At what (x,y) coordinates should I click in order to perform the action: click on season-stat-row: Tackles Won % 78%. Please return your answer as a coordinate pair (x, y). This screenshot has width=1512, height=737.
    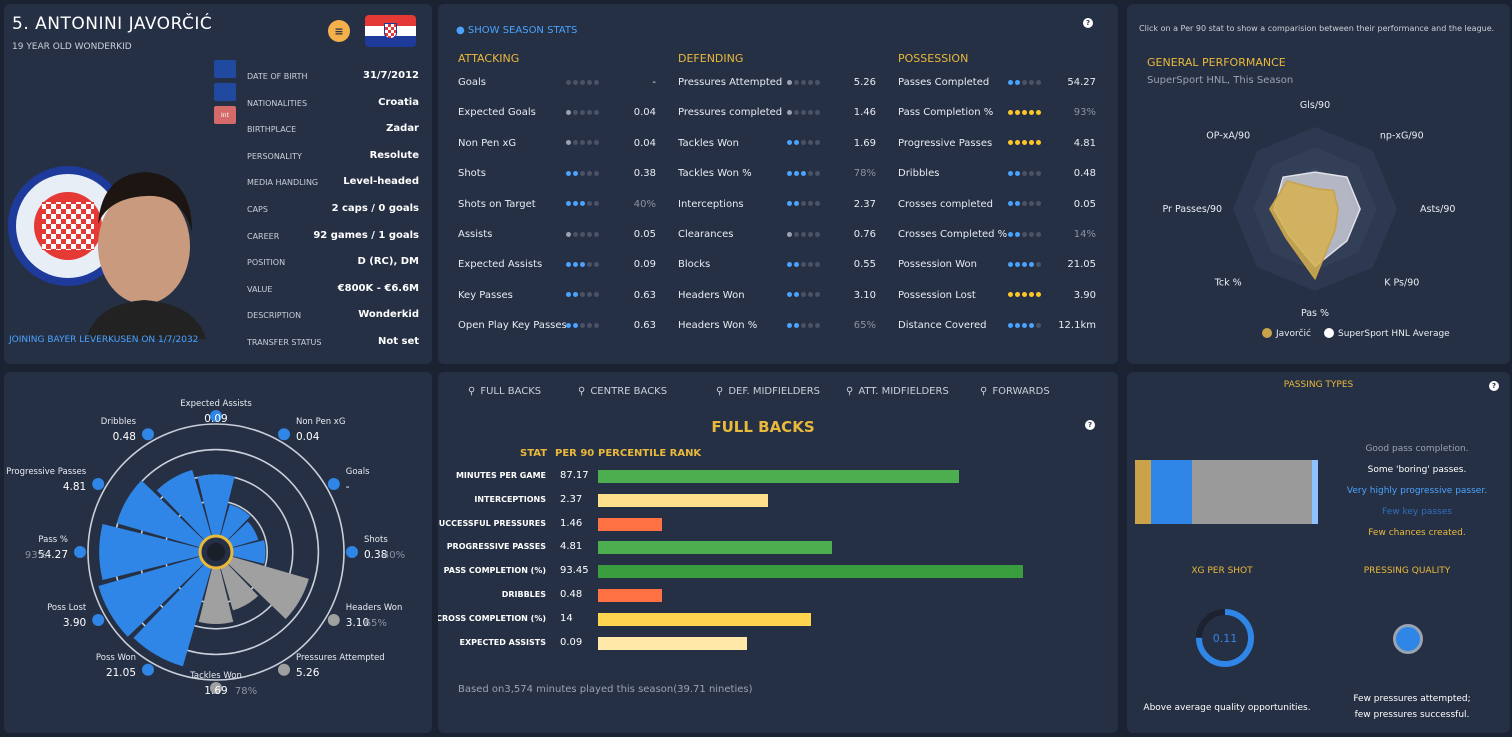
    Looking at the image, I should click on (777, 175).